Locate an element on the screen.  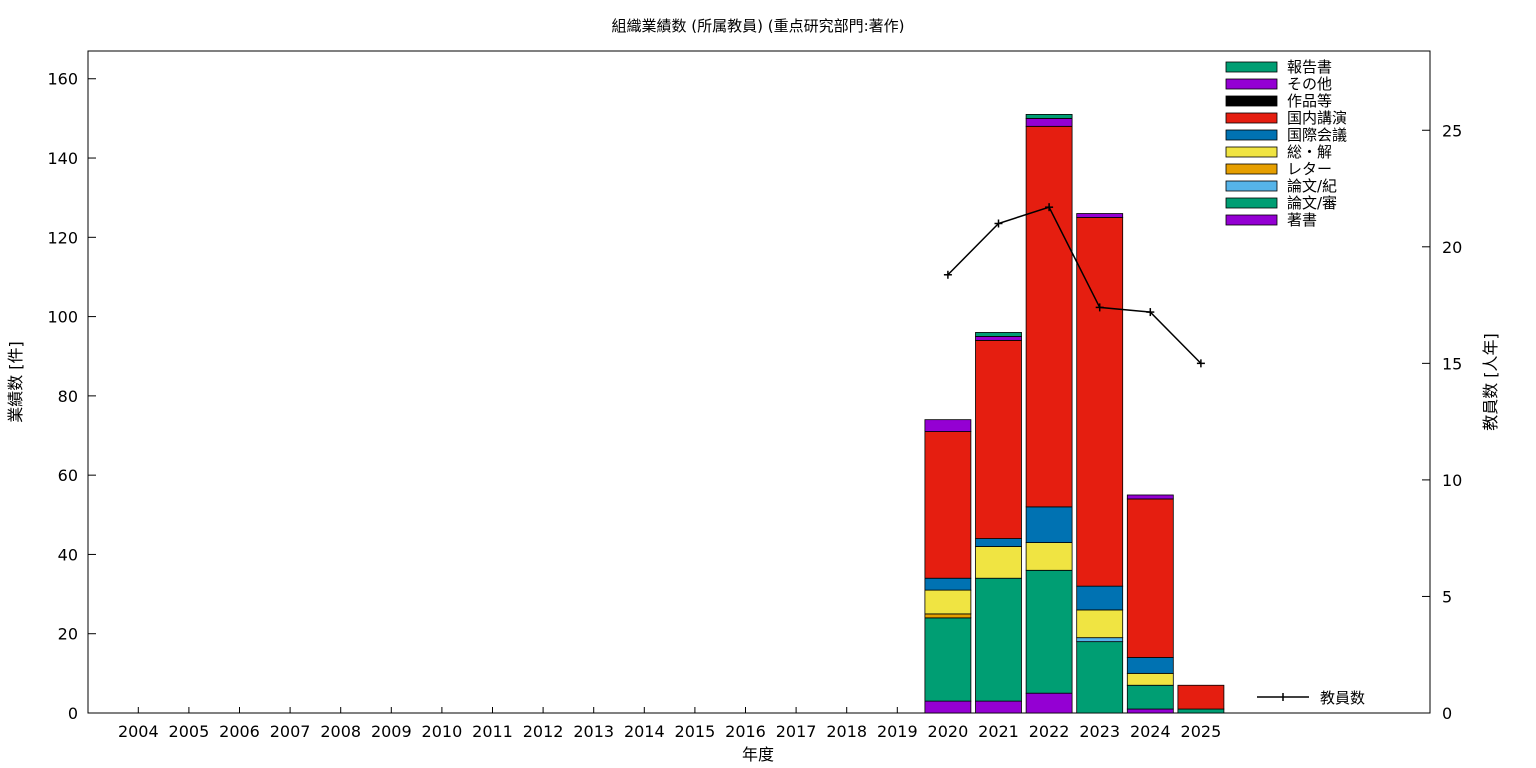
y2-tick-label: 5 is located at coordinates (1447, 596).